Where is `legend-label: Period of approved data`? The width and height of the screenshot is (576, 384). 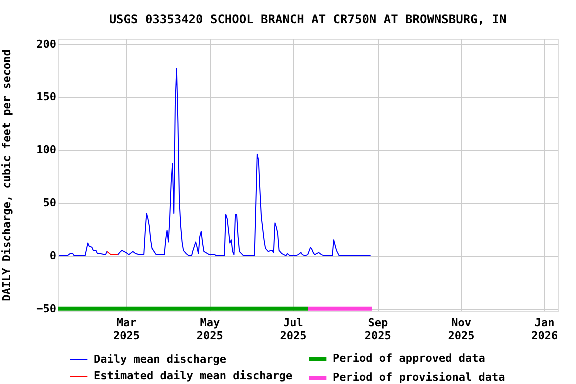 legend-label: Period of approved data is located at coordinates (409, 358).